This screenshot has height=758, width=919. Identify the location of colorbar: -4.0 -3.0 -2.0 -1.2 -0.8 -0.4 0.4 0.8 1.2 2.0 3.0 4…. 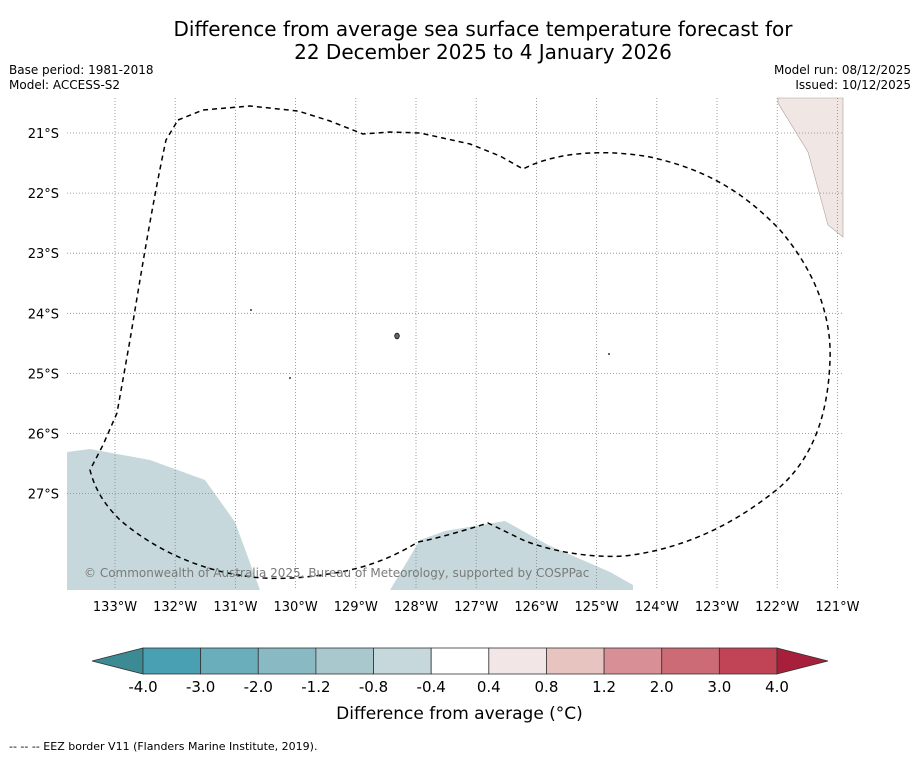
(460, 671).